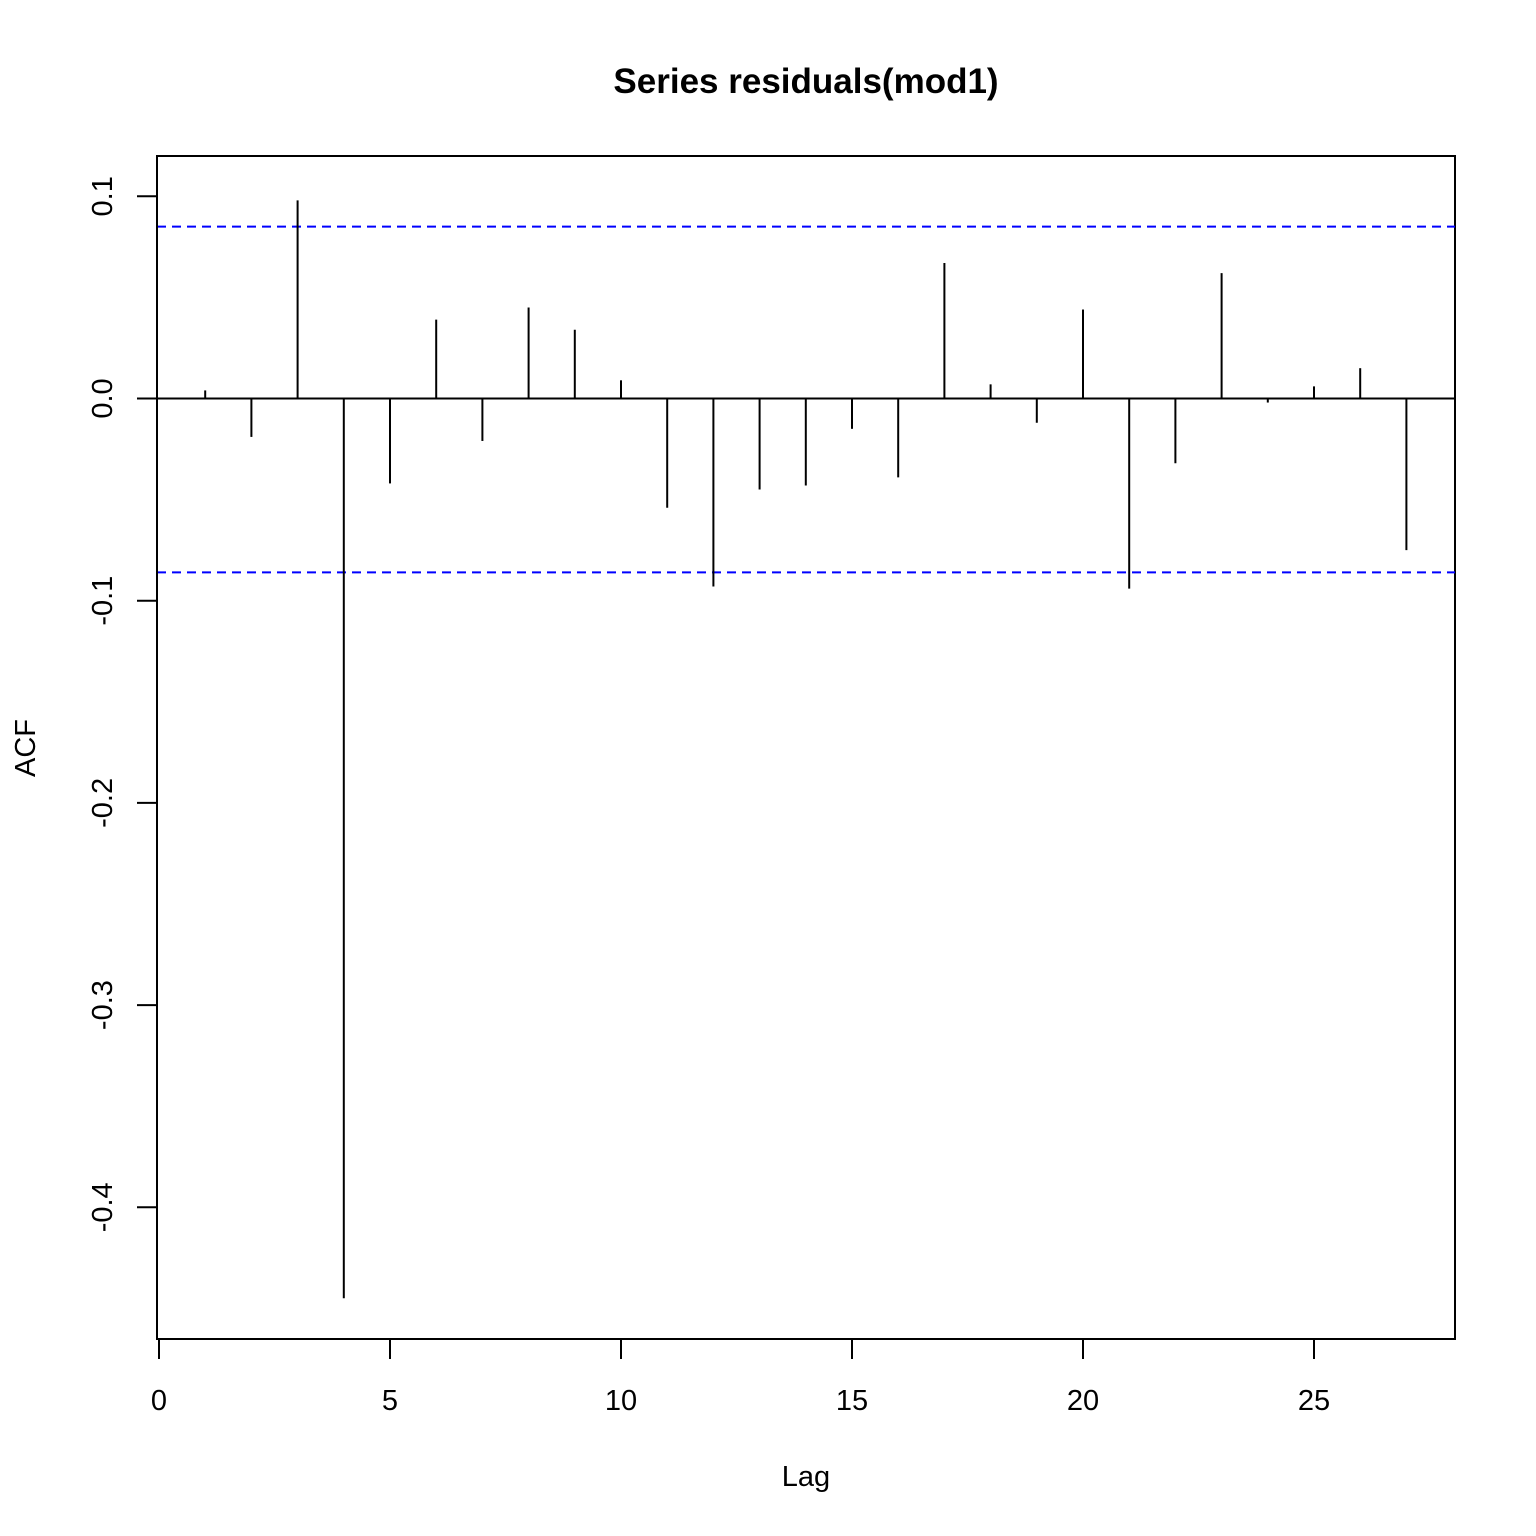 The height and width of the screenshot is (1536, 1536). What do you see at coordinates (103, 398) in the screenshot?
I see `y-tick-label: 0.0` at bounding box center [103, 398].